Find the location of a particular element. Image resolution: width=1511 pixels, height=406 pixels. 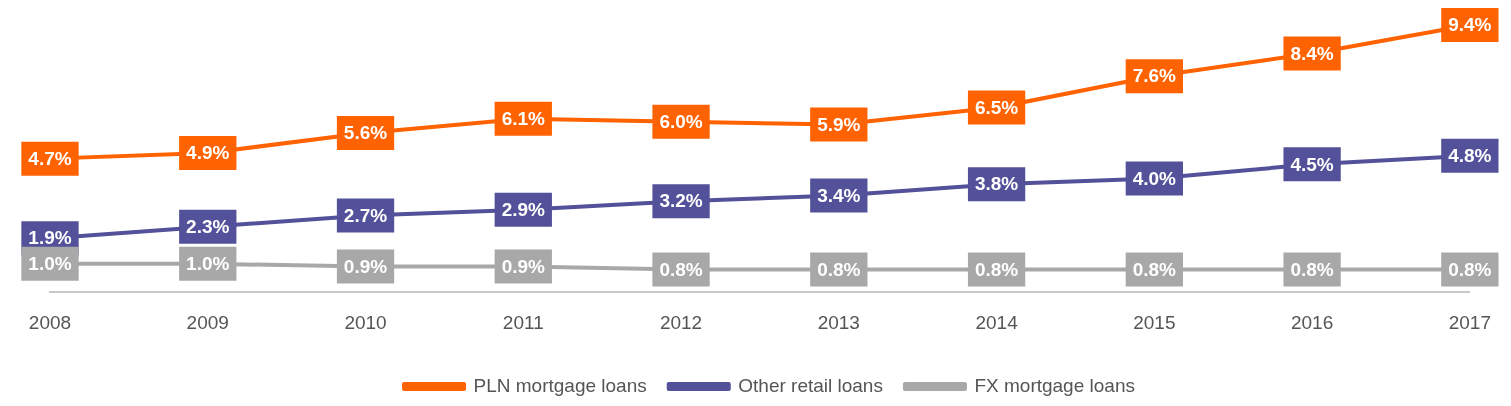

data-label: 3.2% is located at coordinates (681, 201).